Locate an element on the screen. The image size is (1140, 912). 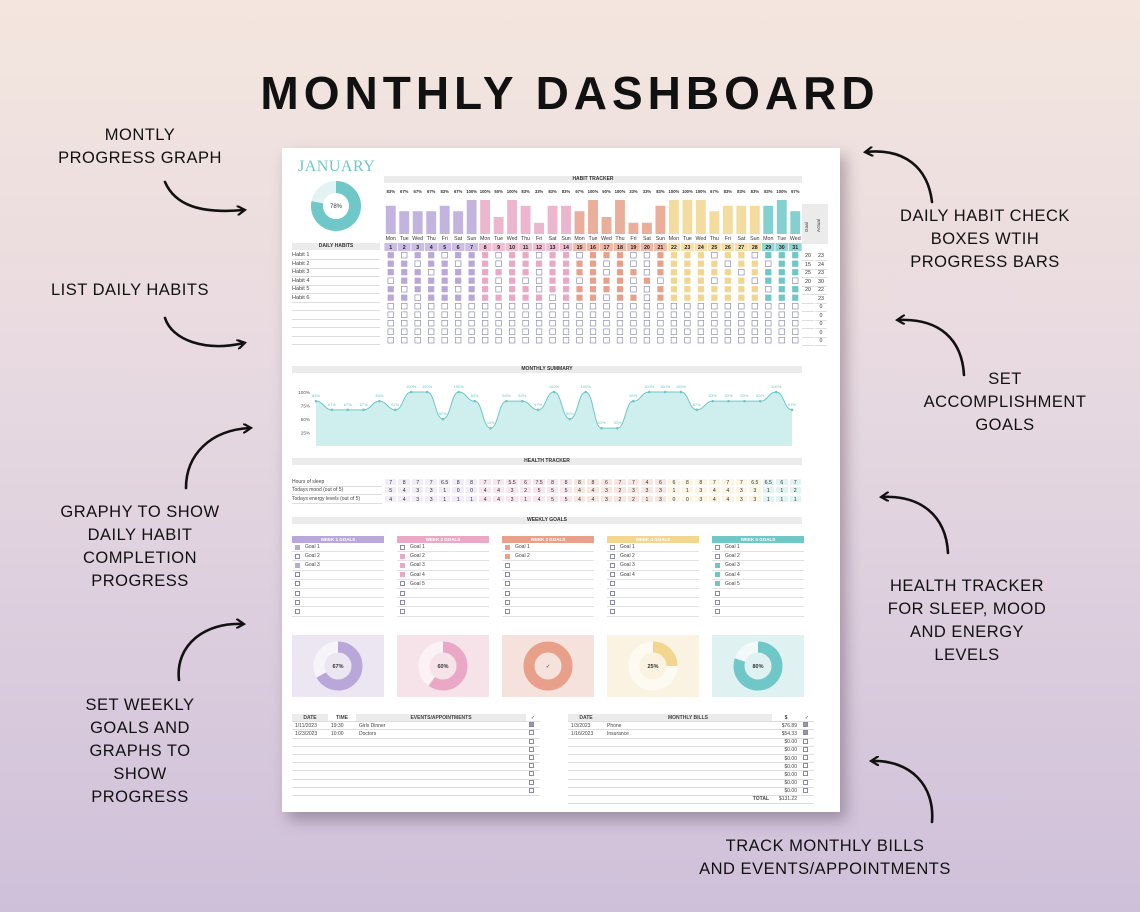
health-cell: 6 is located at coordinates (660, 482).